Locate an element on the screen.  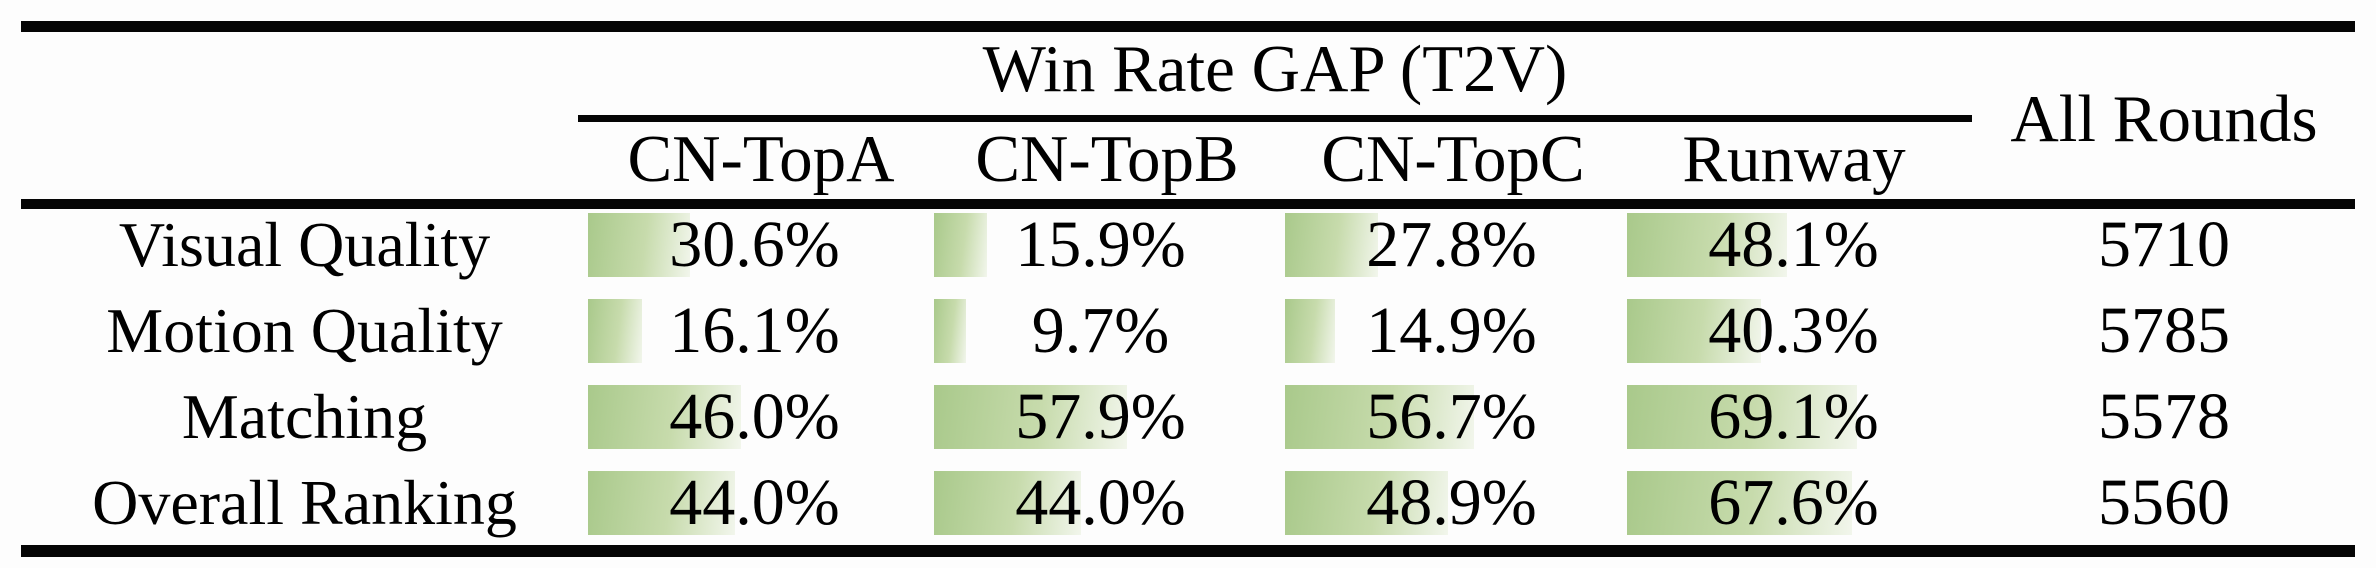
winrate-cell: 15.9% is located at coordinates (1100, 244).